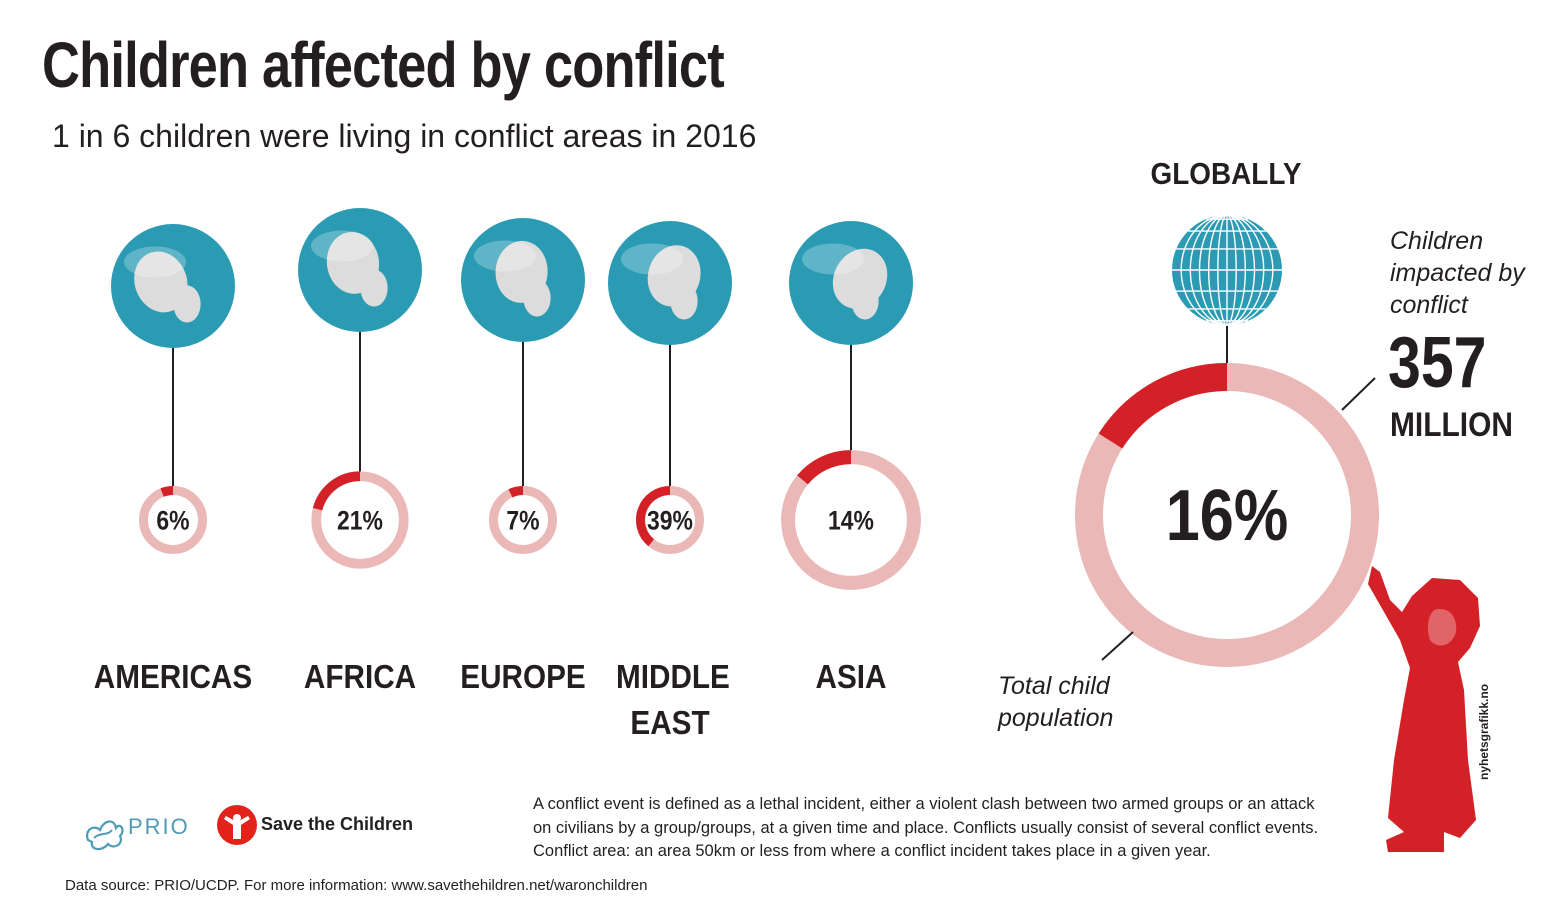 The width and height of the screenshot is (1557, 909). I want to click on graphic-credit: nyhetsgrafikk.no, so click(1484, 731).